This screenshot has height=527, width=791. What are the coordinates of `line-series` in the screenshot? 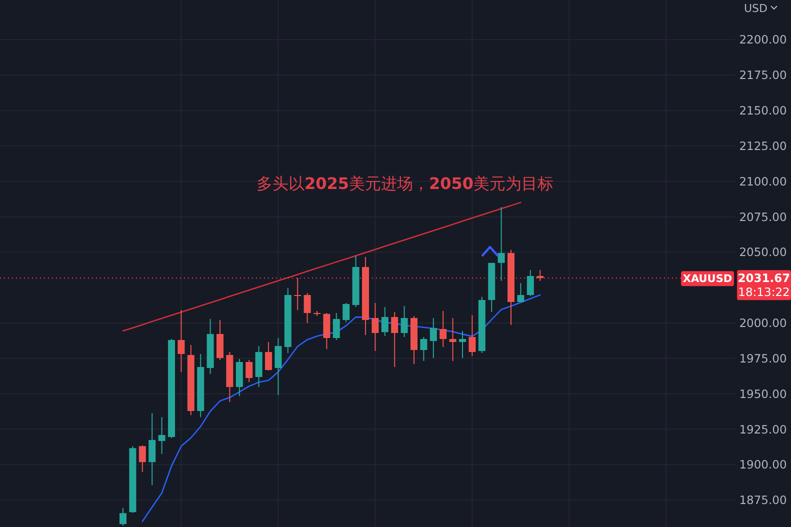 It's located at (322, 267).